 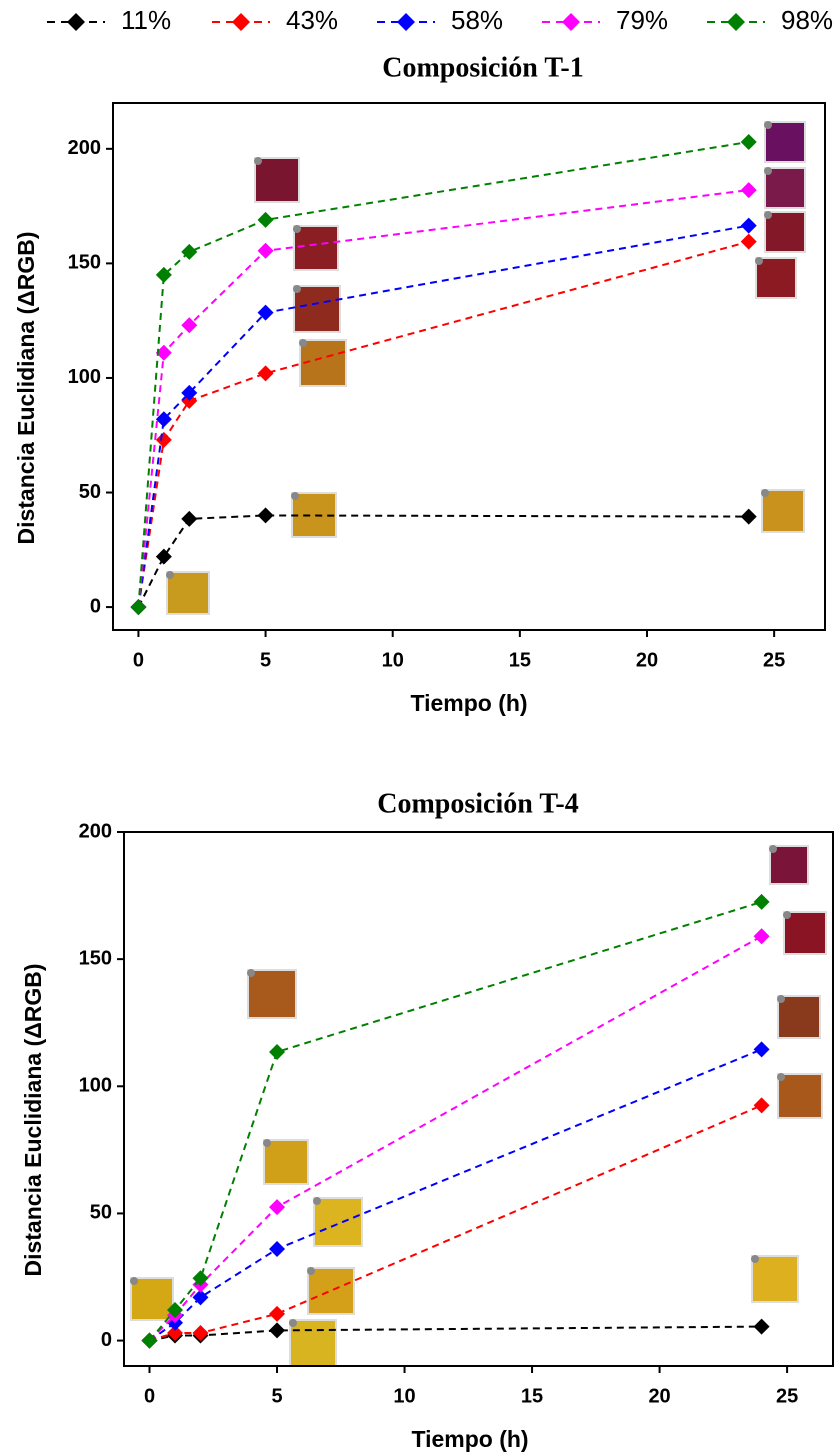 I want to click on legend-label: 98%, so click(x=807, y=20).